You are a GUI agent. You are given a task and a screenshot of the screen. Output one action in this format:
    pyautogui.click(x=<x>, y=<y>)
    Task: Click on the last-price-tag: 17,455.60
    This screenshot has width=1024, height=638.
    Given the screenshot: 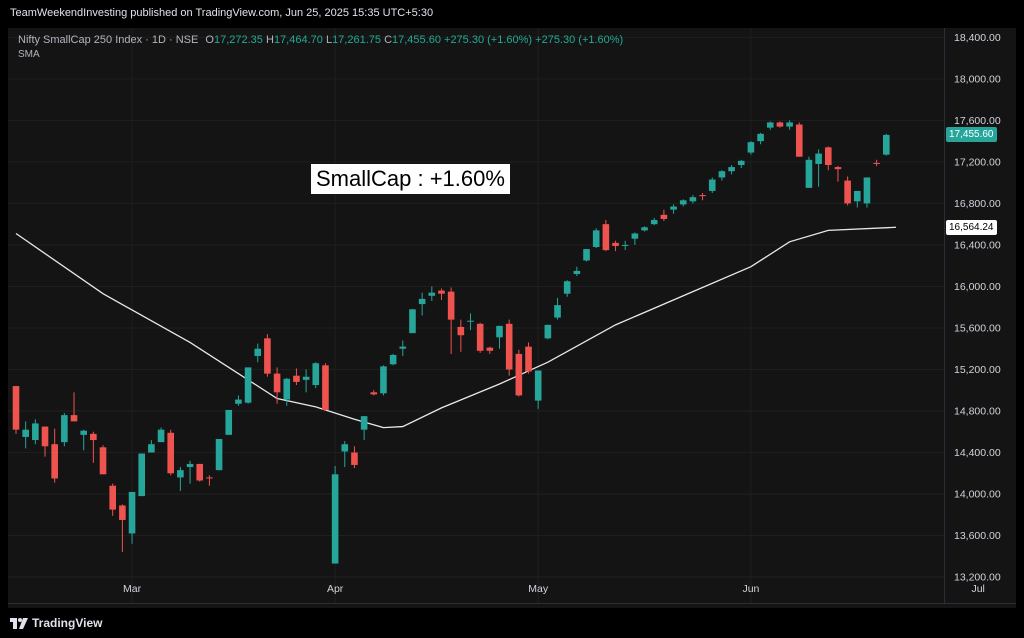 What is the action you would take?
    pyautogui.click(x=971, y=135)
    